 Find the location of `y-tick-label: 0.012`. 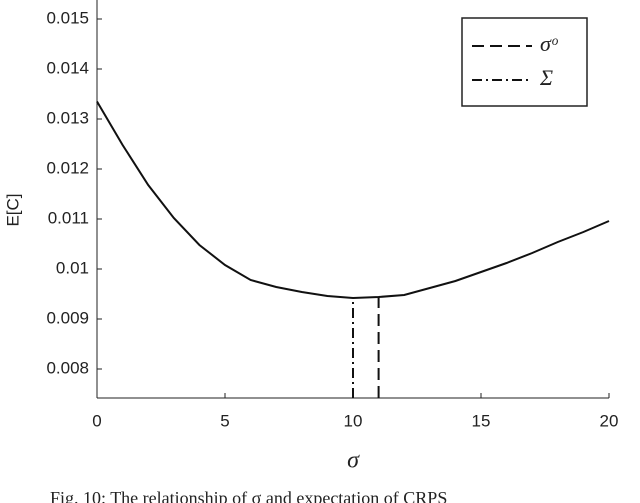

y-tick-label: 0.012 is located at coordinates (67, 167).